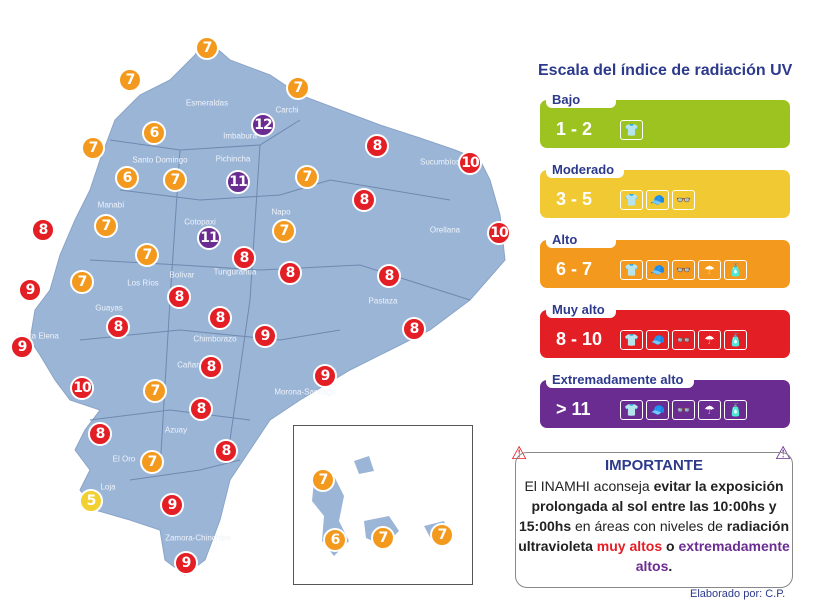  Describe the element at coordinates (574, 269) in the screenshot. I see `level-range: 6 - 7` at that location.